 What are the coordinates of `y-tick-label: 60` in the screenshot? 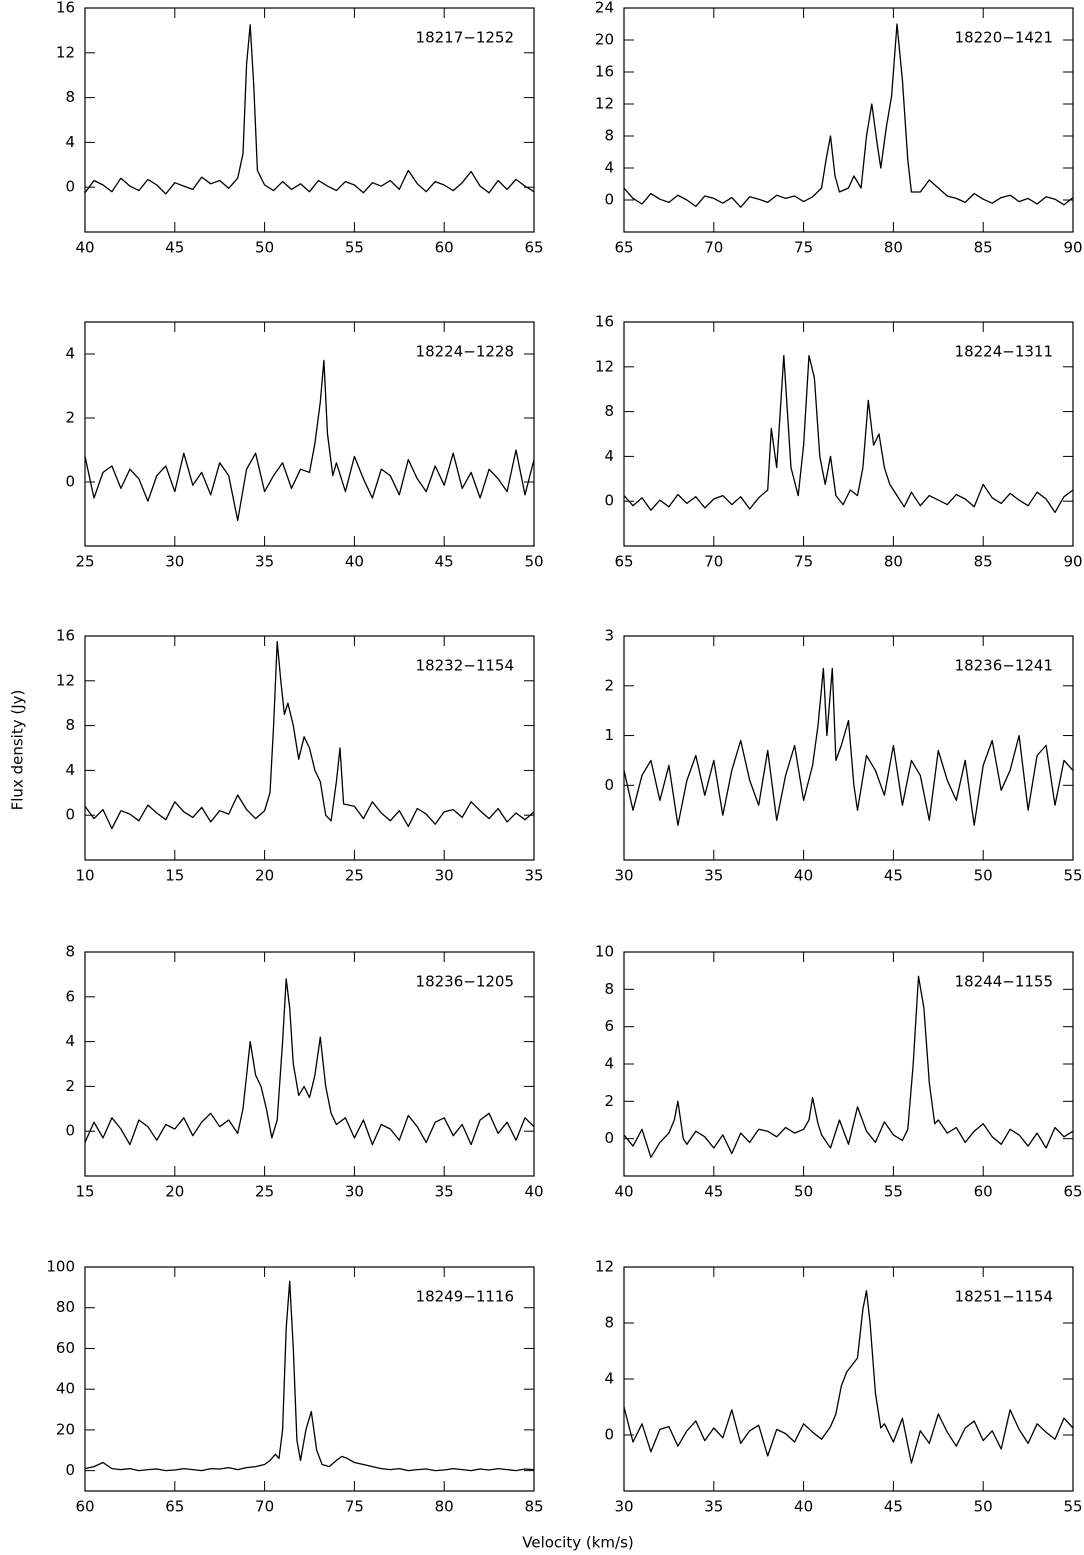 It's located at (65, 1348).